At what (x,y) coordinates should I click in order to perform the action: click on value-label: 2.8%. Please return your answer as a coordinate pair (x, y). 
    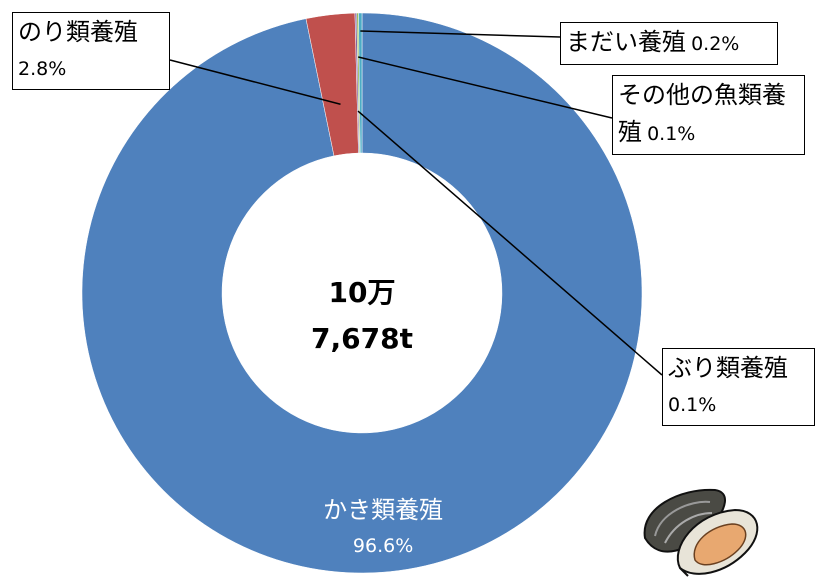
    Looking at the image, I should click on (42, 69).